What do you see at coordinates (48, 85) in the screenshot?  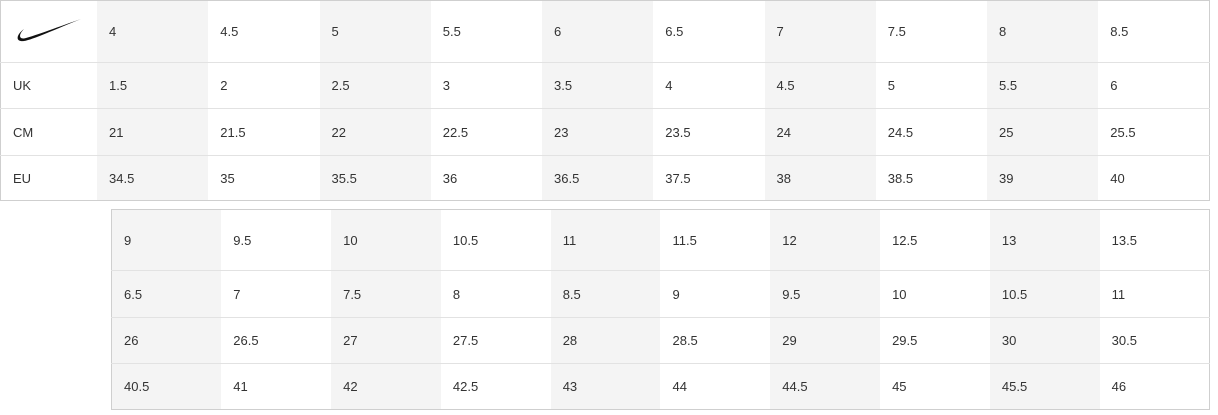 I see `row-label: UK` at bounding box center [48, 85].